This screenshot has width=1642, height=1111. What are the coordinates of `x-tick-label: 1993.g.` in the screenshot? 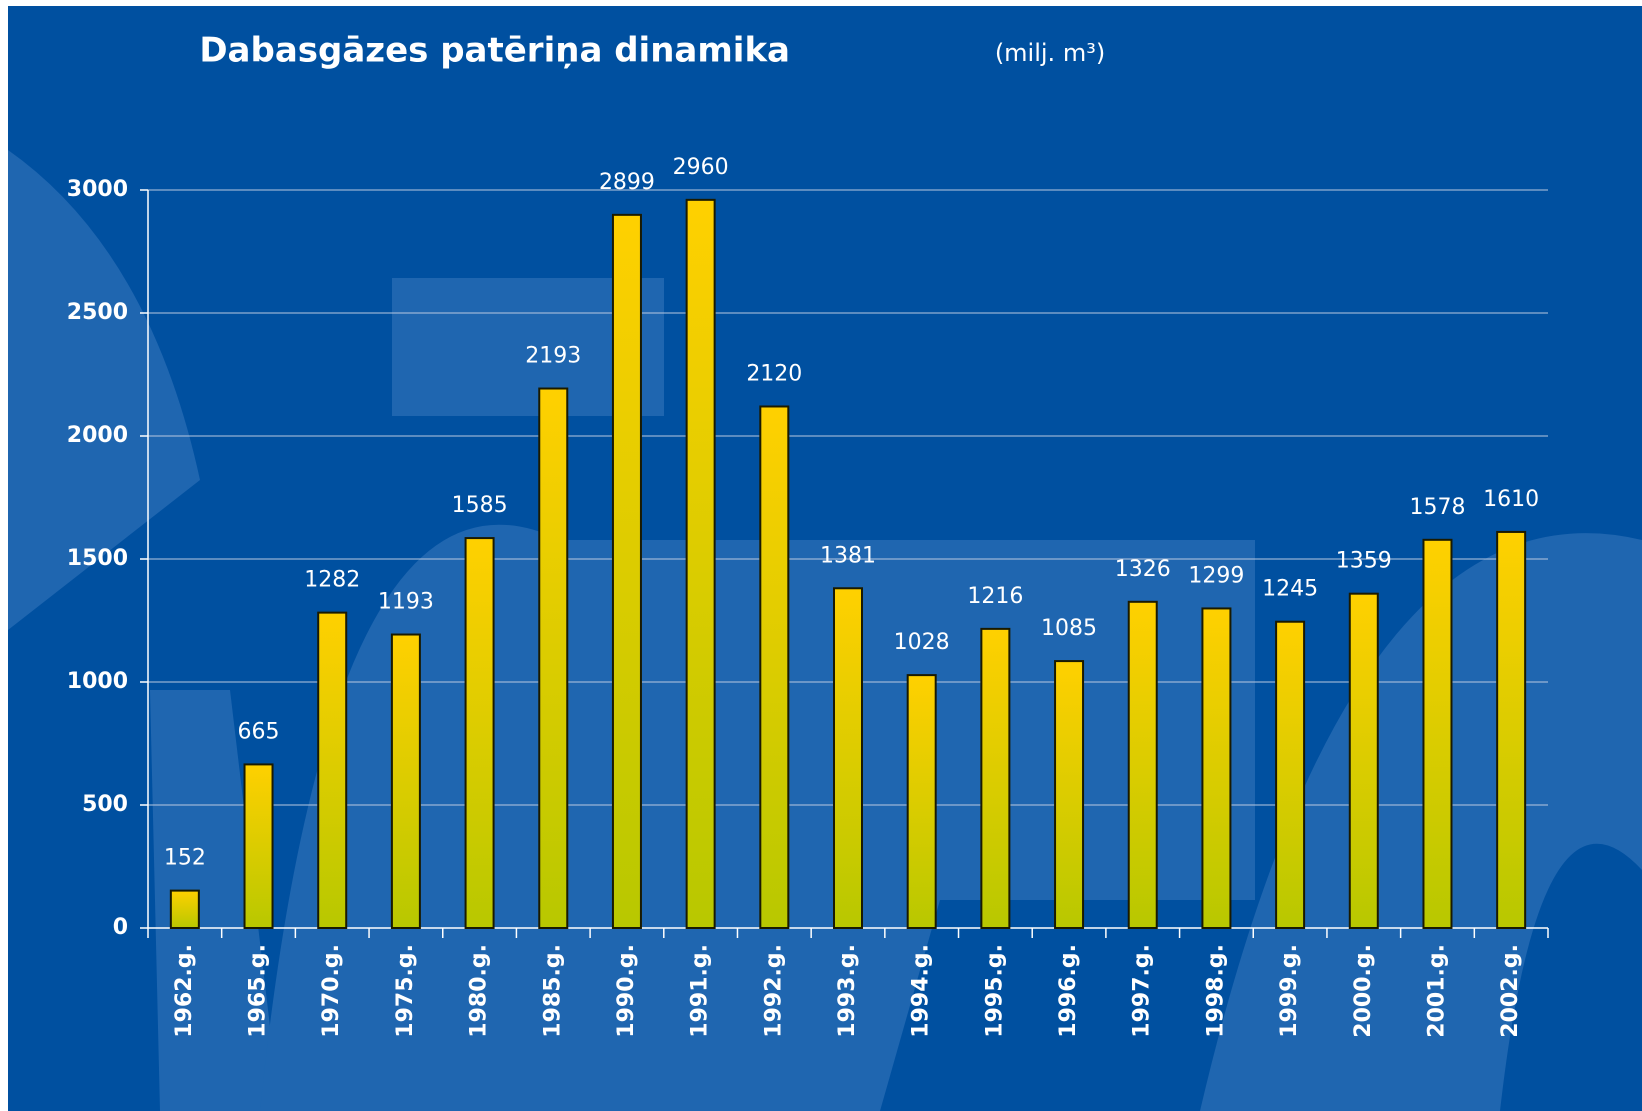 It's located at (847, 991).